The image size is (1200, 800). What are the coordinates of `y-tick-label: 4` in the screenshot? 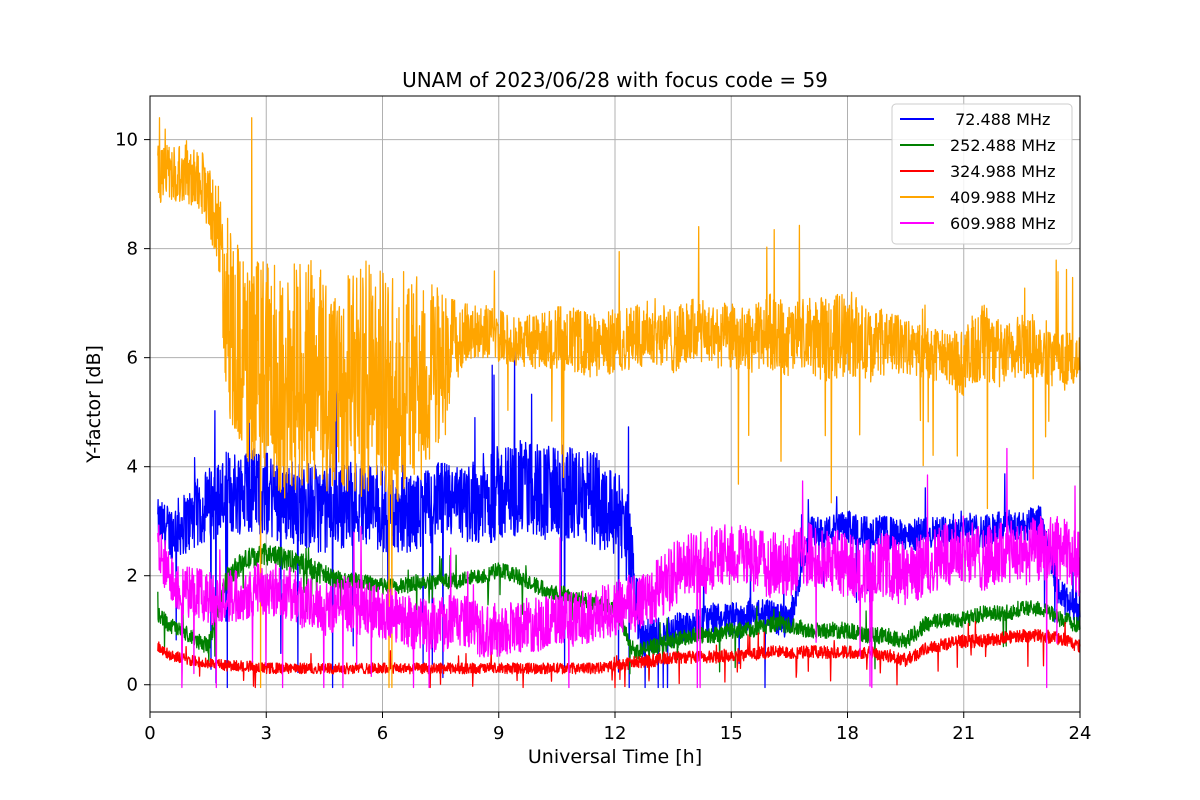 It's located at (132, 467).